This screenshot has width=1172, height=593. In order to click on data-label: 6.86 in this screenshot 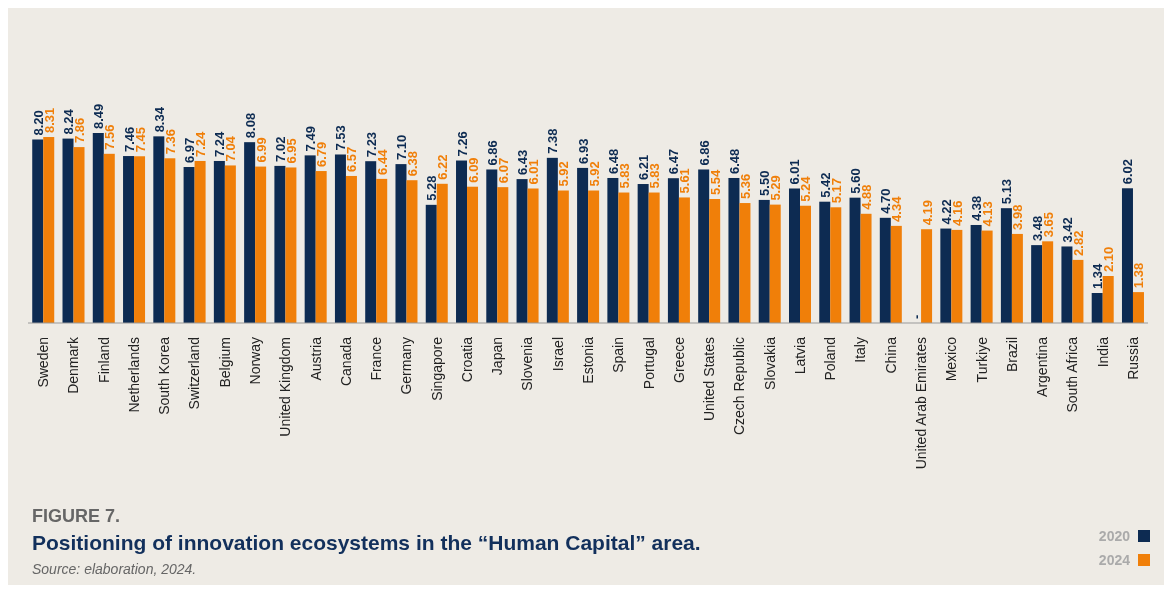, I will do `click(492, 153)`.